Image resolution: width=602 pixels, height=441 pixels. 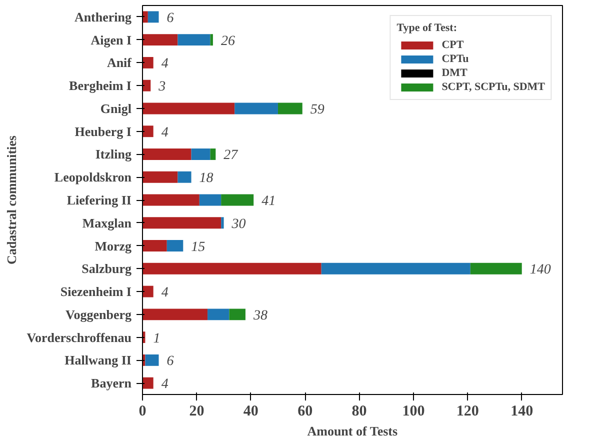 I want to click on y-tick-label: Aigen I, so click(x=111, y=40).